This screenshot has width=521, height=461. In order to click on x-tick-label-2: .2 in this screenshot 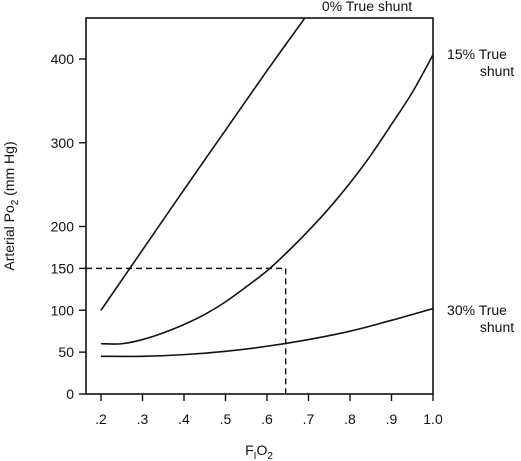, I will do `click(101, 419)`.